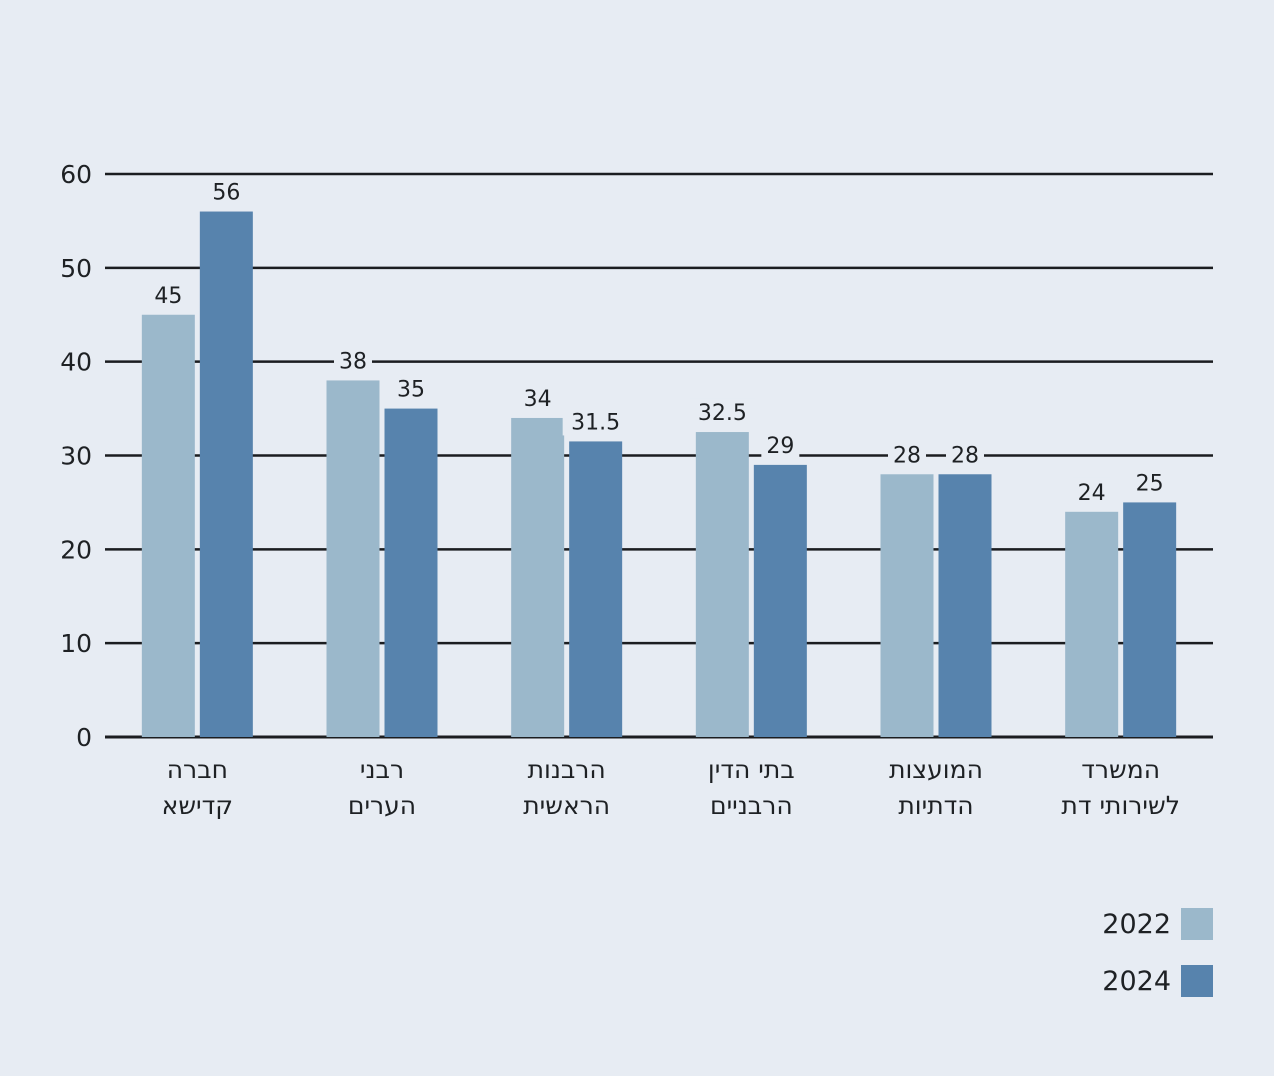 Image resolution: width=1274 pixels, height=1076 pixels. Describe the element at coordinates (567, 769) in the screenshot. I see `x-label-3-line-1: הרבנות` at that location.